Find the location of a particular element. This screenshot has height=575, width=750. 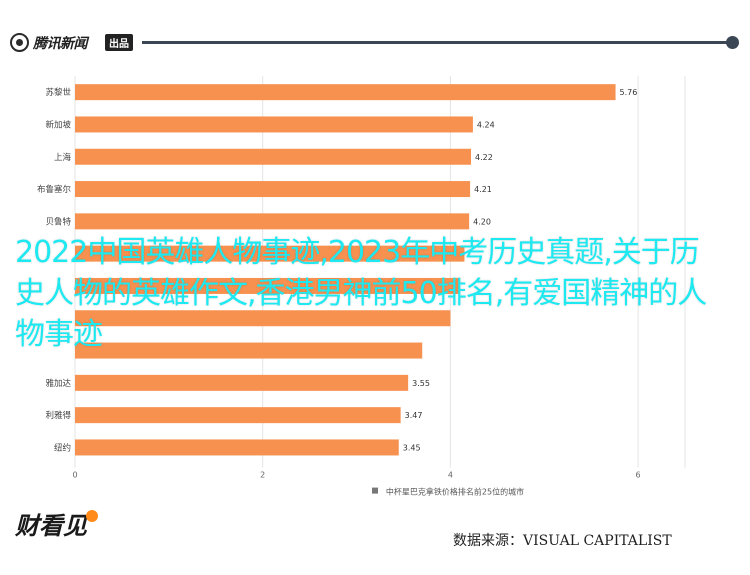

footer-logo: 财看见 is located at coordinates (51, 525).